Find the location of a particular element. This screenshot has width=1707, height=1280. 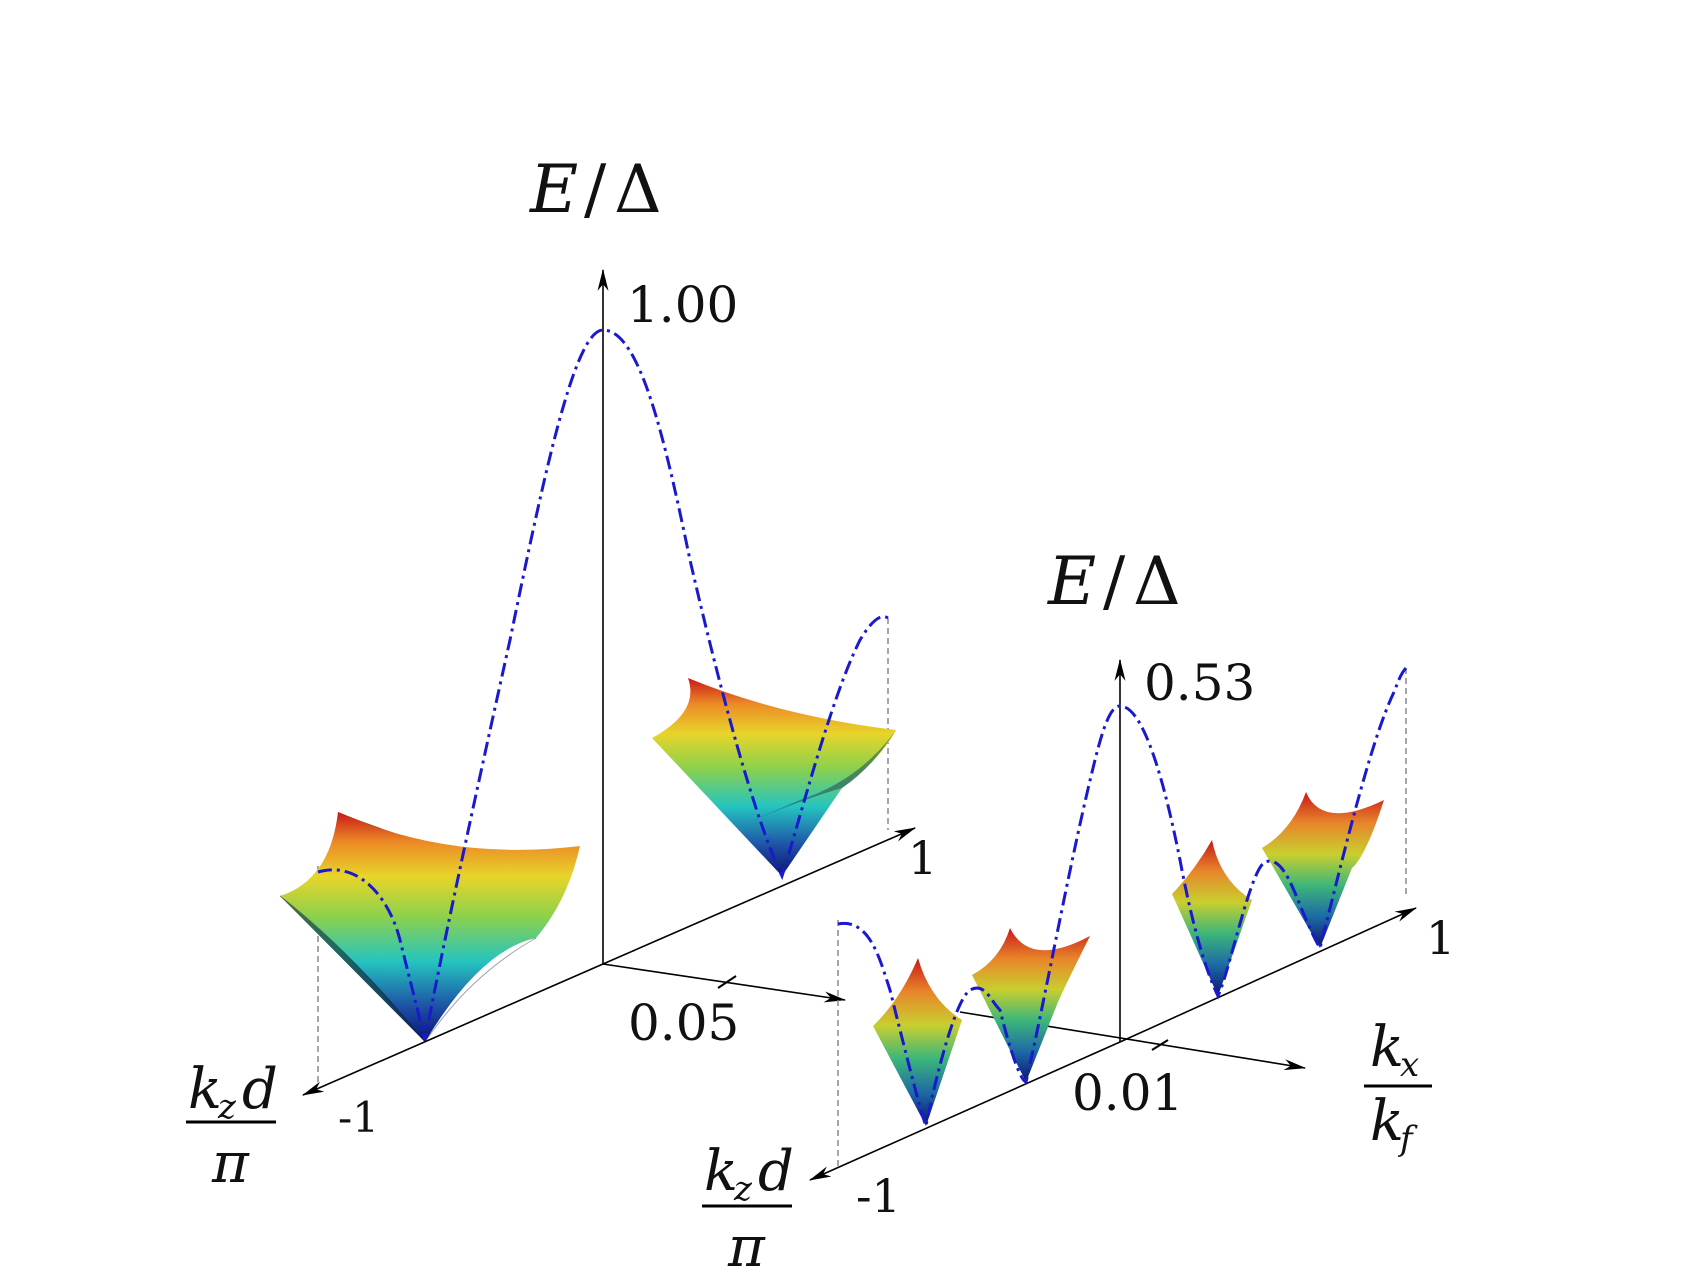

right-E-label: E is located at coordinates (1071, 581).